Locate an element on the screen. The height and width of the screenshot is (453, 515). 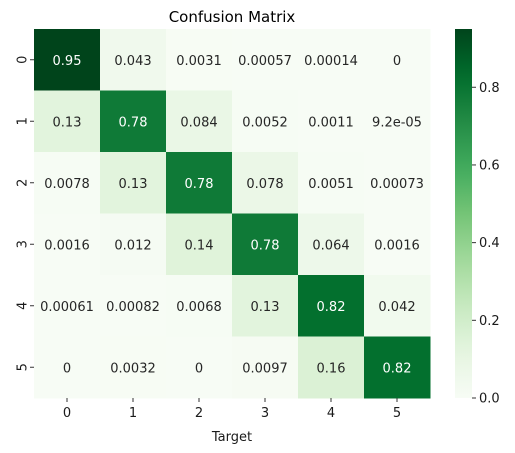
cell-label-3-3: 0.78 is located at coordinates (265, 245).